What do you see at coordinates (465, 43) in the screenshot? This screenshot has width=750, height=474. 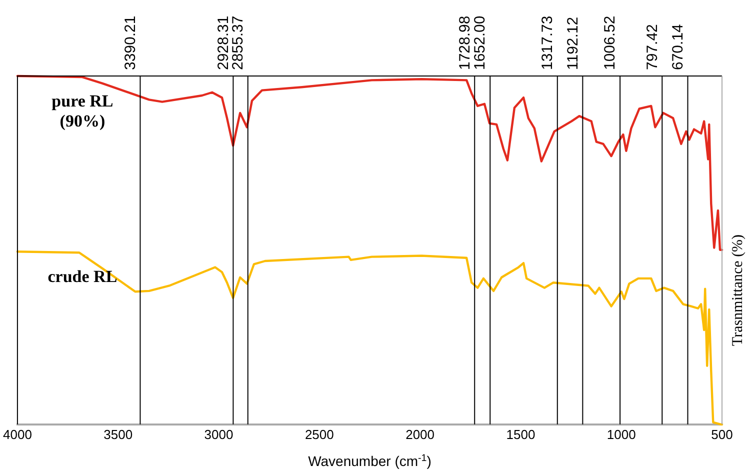 I see `ref-line-label: 1728.98` at bounding box center [465, 43].